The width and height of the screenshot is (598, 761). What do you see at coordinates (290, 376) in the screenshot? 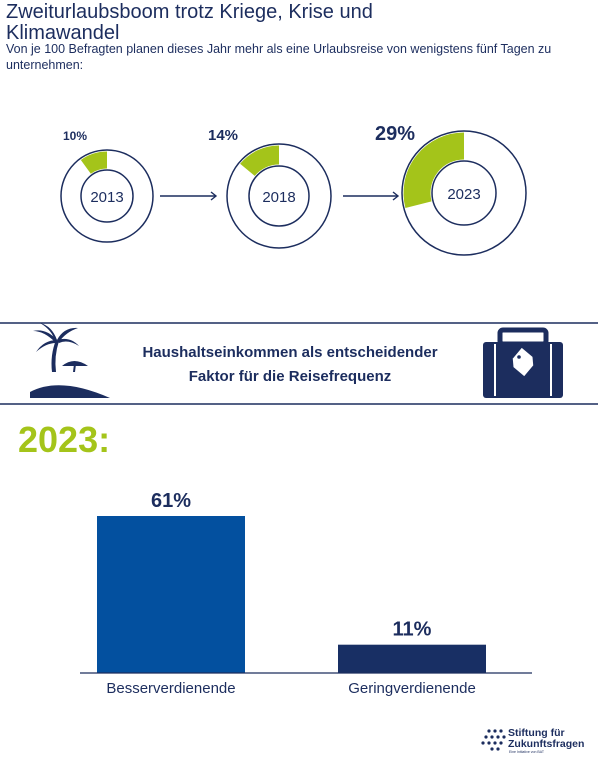
I see `band-title-line-2: Faktor für die Reisefrequenz` at bounding box center [290, 376].